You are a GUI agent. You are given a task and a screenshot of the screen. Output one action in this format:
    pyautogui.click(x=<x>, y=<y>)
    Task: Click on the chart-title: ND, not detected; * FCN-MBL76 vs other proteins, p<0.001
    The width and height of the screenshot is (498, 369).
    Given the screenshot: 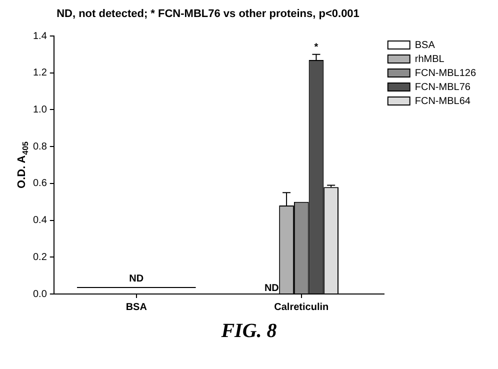 What is the action you would take?
    pyautogui.click(x=208, y=14)
    